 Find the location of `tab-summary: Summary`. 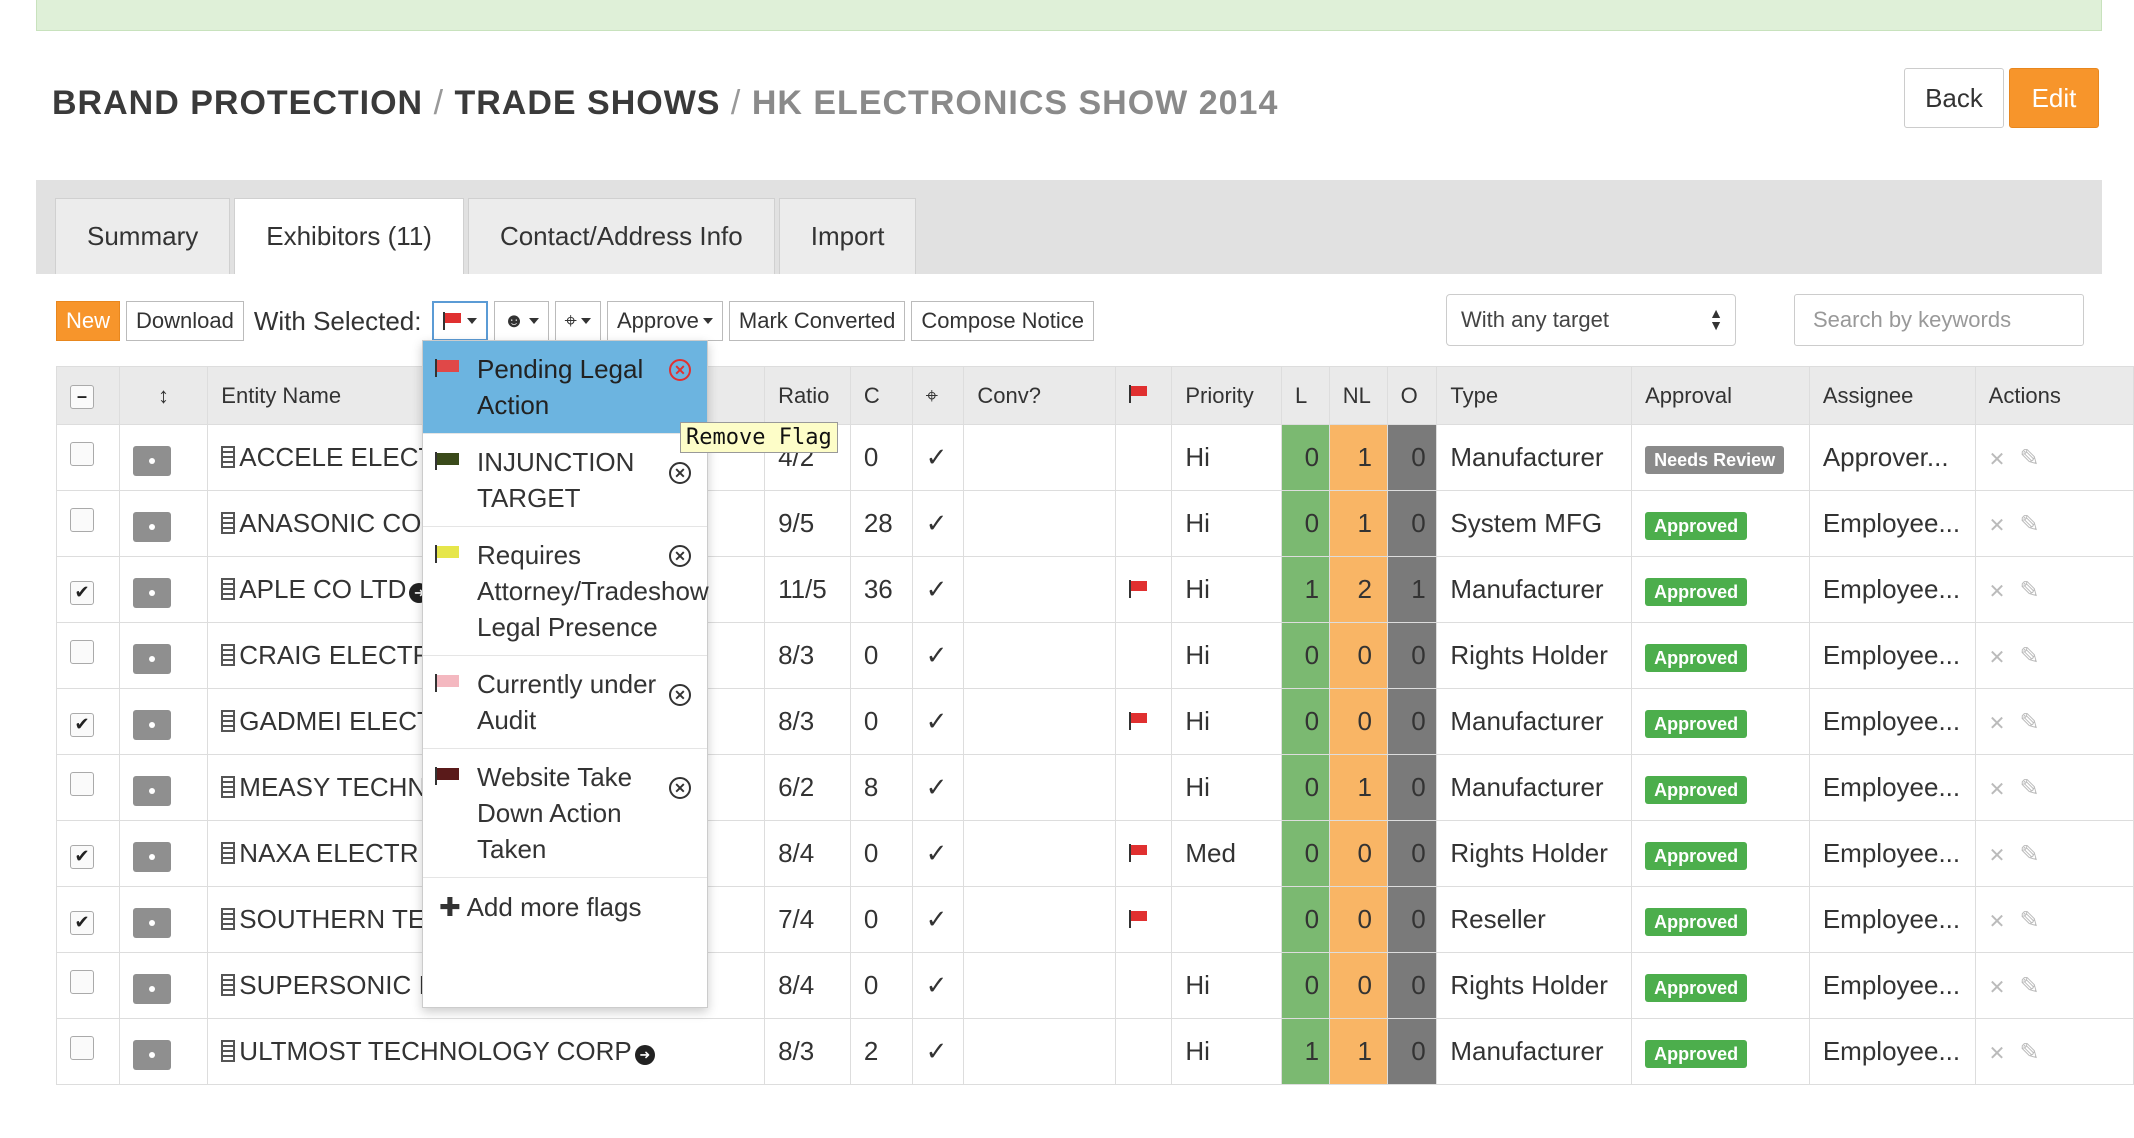

tab-summary: Summary is located at coordinates (143, 236).